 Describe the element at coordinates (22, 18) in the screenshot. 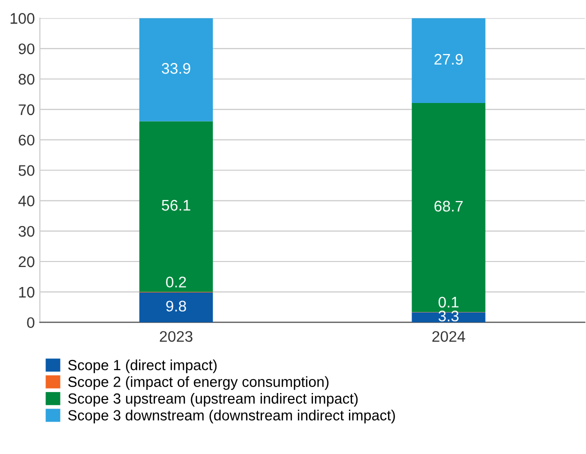

I see `y-tick-label: 100` at that location.